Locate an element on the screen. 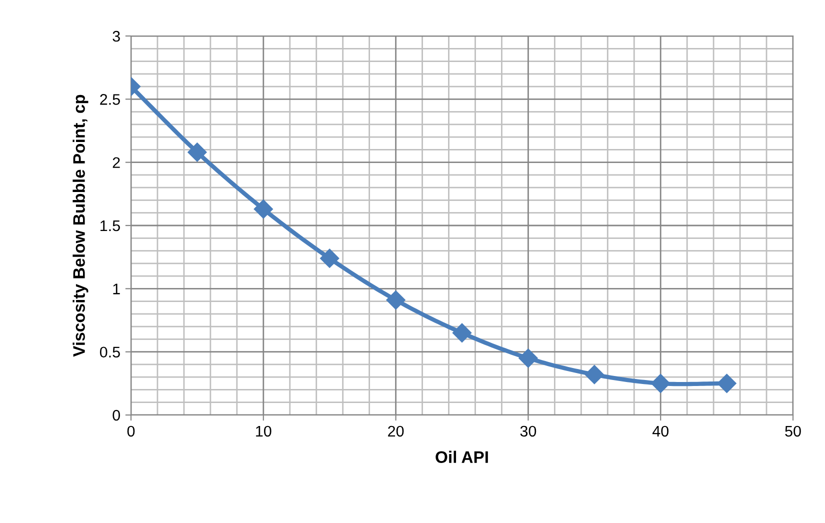 The image size is (825, 523). y-tick-label: 1 is located at coordinates (116, 289).